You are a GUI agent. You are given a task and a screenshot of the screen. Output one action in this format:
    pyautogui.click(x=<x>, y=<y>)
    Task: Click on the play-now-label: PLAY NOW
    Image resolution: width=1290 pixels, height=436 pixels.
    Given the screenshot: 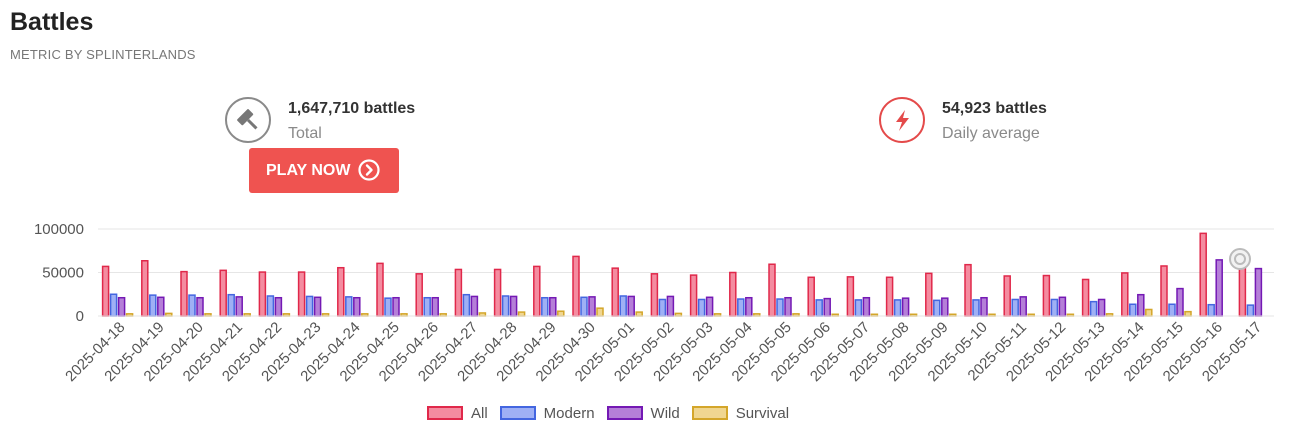 What is the action you would take?
    pyautogui.click(x=308, y=170)
    